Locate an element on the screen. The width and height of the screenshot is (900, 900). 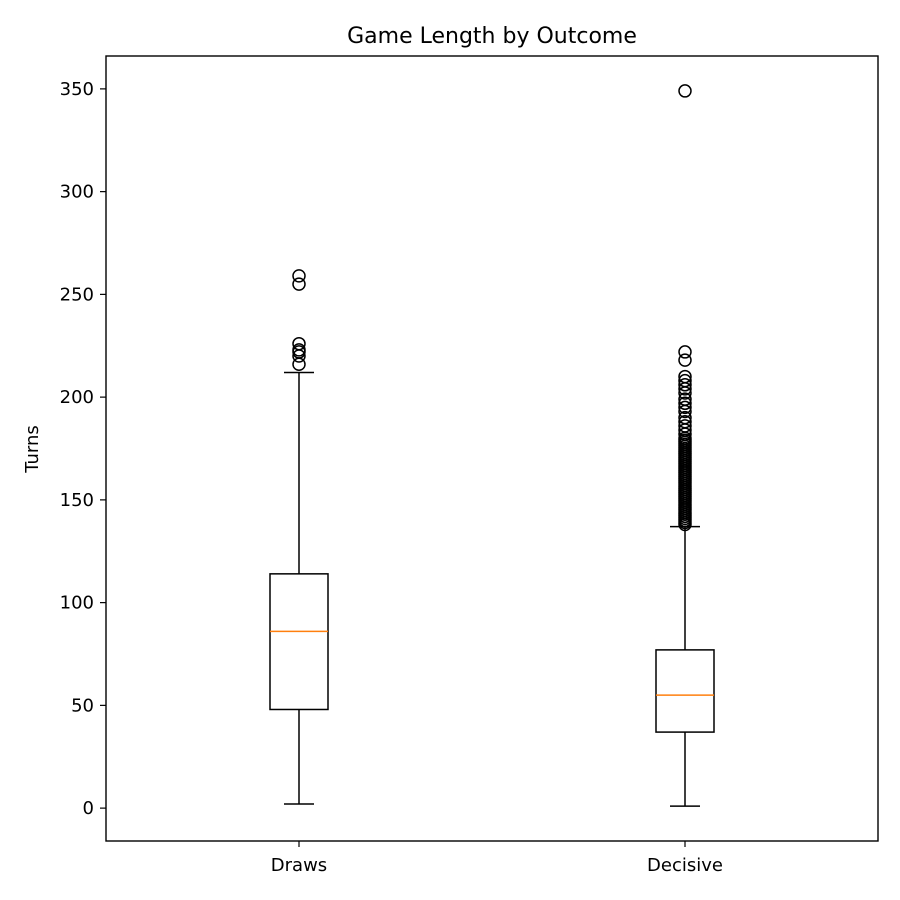
y-tick-label: 300 is located at coordinates (77, 192).